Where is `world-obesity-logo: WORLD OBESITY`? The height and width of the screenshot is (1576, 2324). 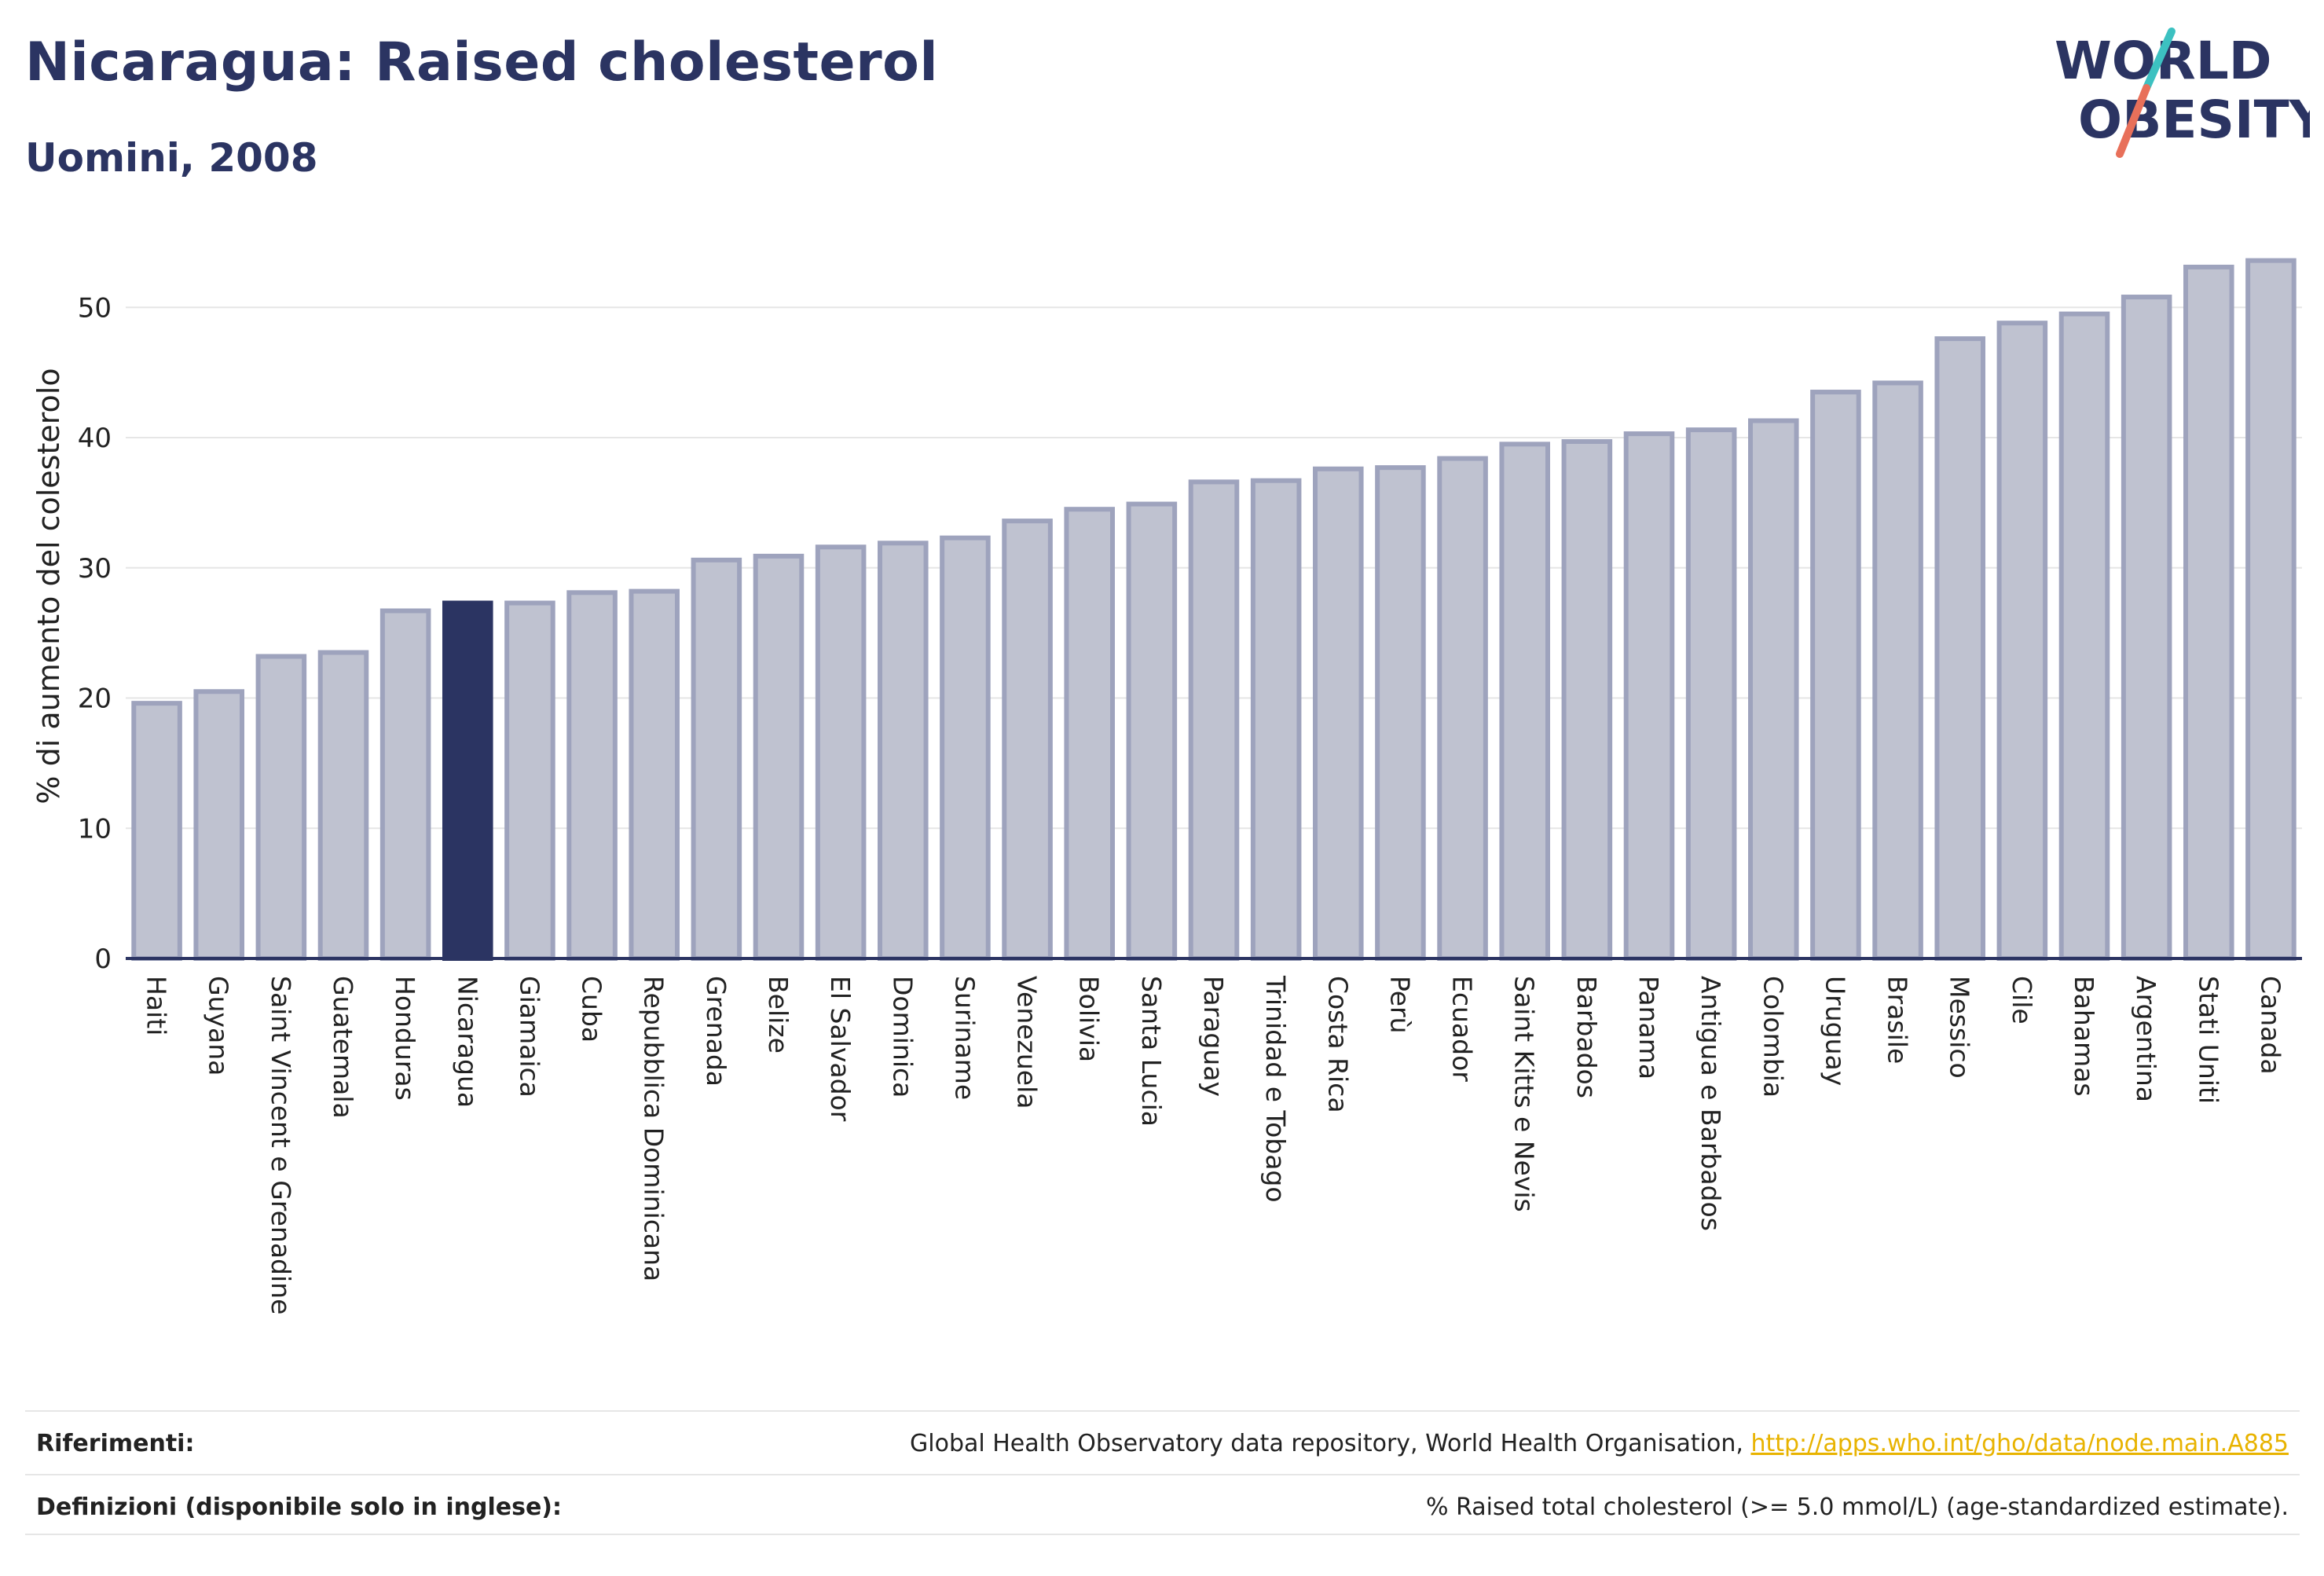 world-obesity-logo: WORLD OBESITY is located at coordinates (2182, 92).